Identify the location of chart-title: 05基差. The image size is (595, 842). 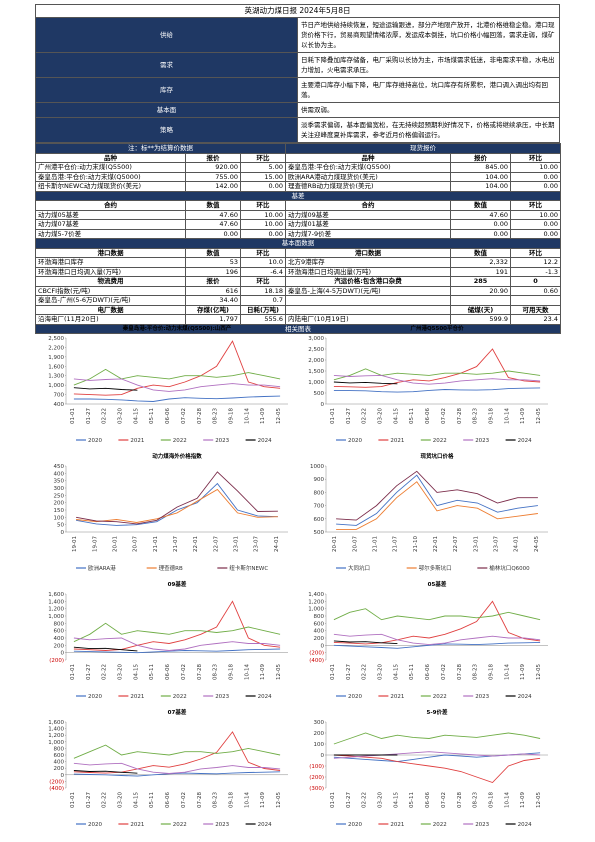
(437, 584).